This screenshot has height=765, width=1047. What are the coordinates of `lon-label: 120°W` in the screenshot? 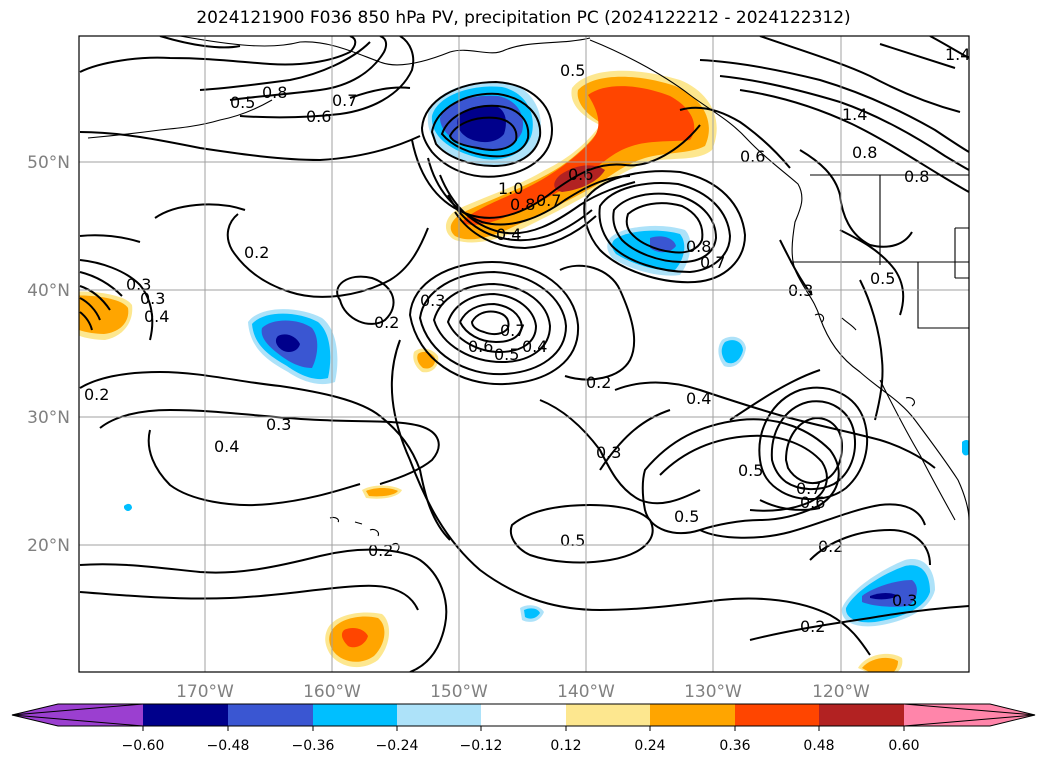 It's located at (841, 692).